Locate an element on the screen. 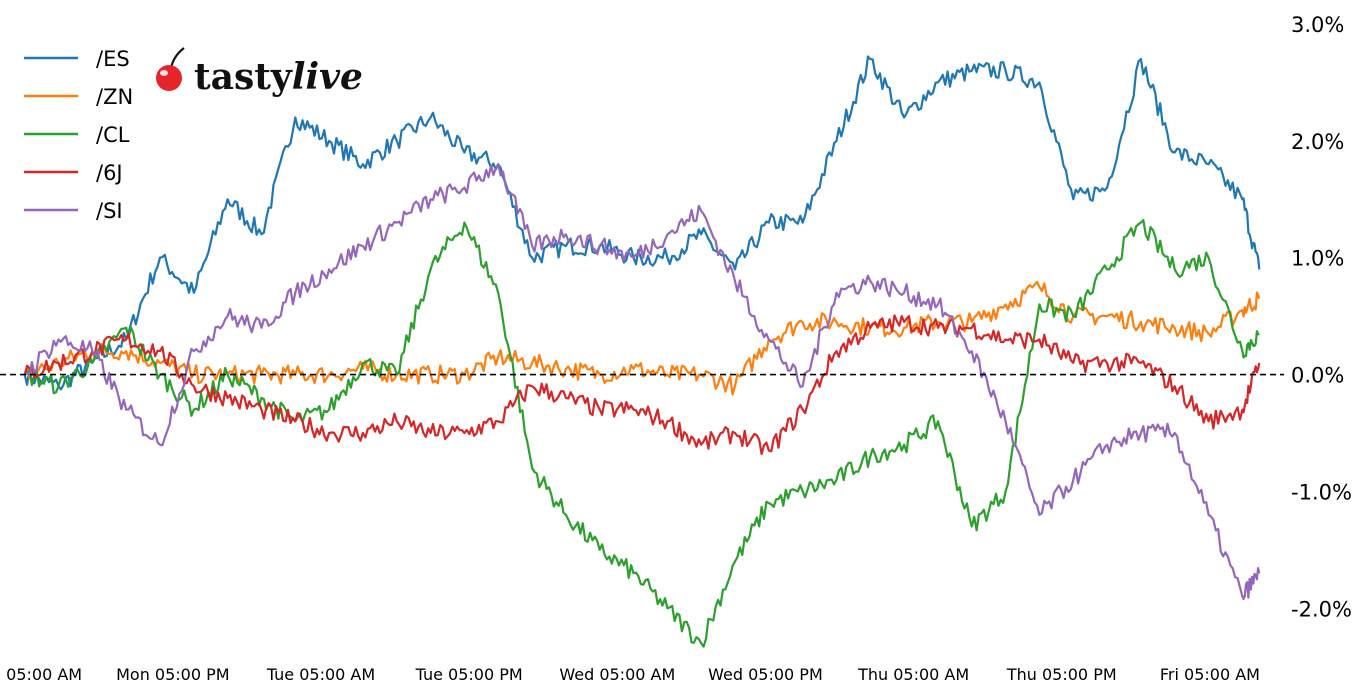 This screenshot has width=1358, height=690. tastylive-logo: tastylive is located at coordinates (259, 72).